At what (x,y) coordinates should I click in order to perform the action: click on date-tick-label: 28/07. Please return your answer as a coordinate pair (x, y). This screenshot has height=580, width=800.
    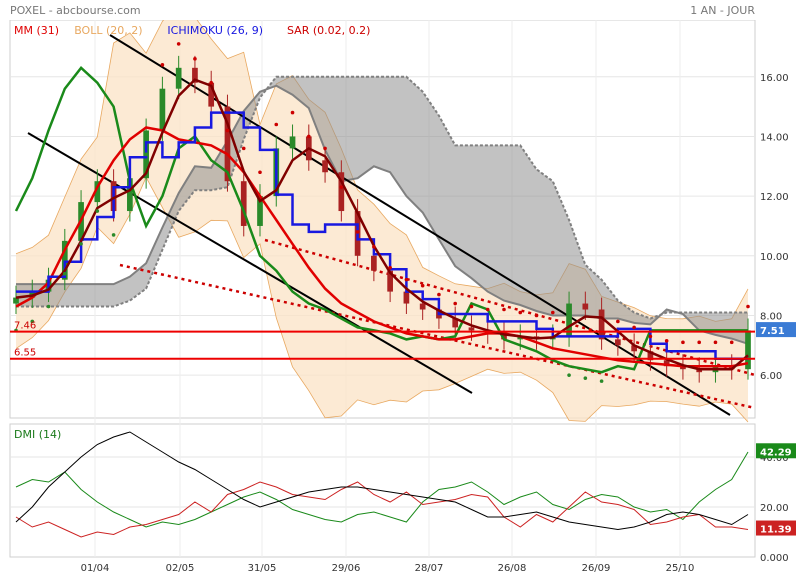
    Looking at the image, I should click on (429, 568).